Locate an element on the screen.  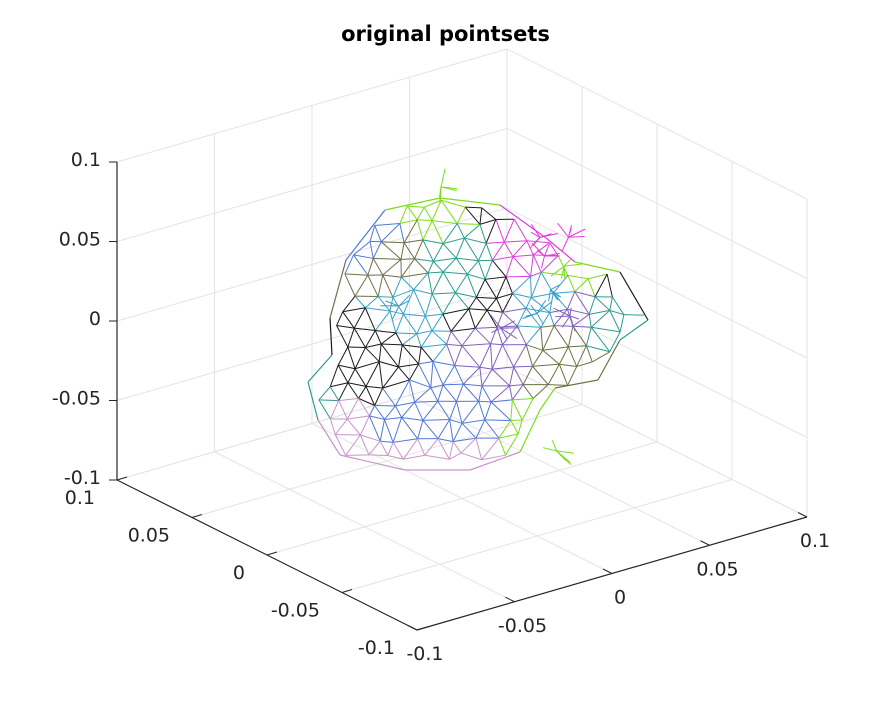
y-tick-label-3: 0.05 is located at coordinates (149, 536).